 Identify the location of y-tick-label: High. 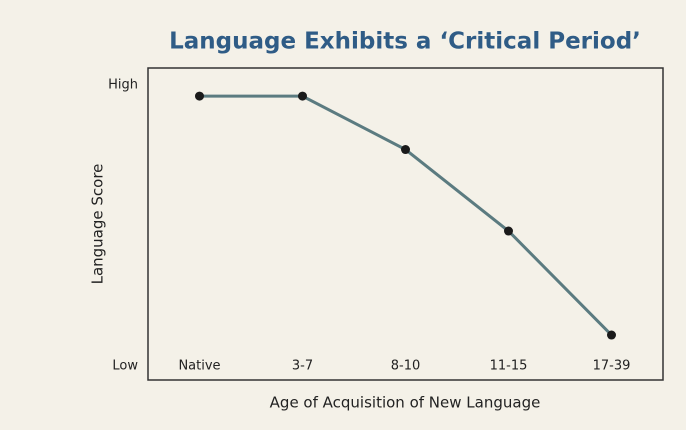
(123, 84).